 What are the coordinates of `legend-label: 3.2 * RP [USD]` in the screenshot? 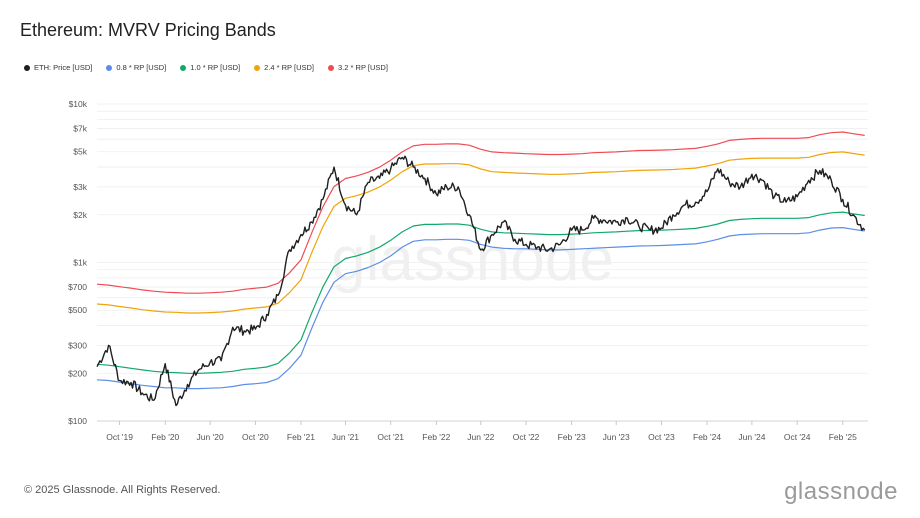 It's located at (363, 67).